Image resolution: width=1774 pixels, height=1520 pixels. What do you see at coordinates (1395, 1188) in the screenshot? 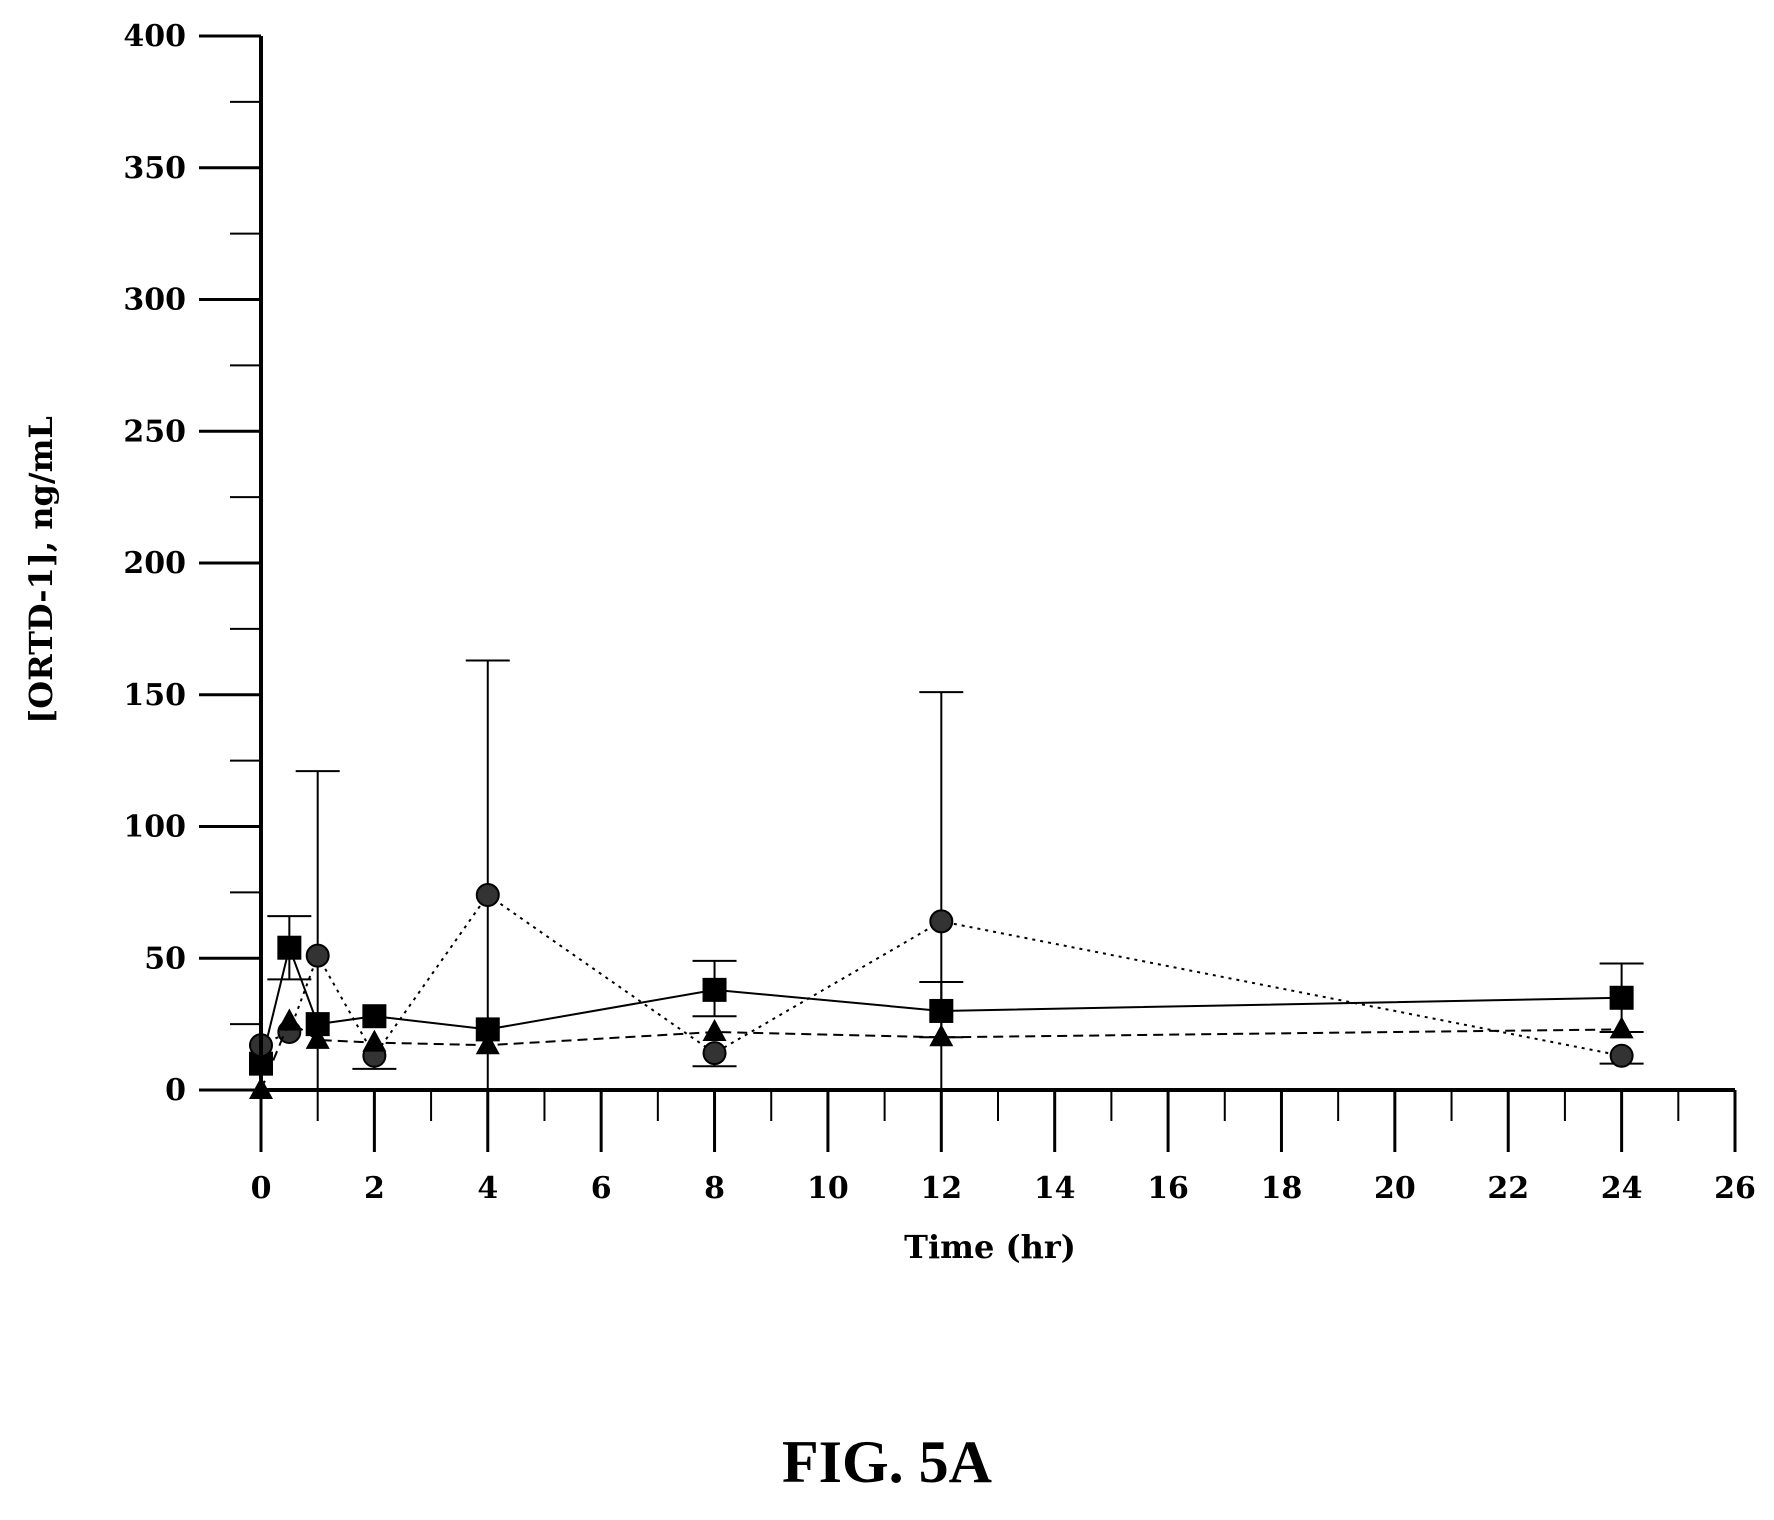
I see `x-tick-label: 20` at bounding box center [1395, 1188].